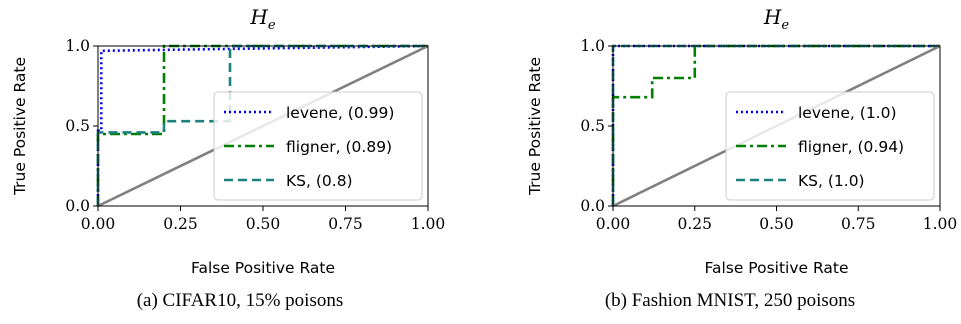 This screenshot has width=961, height=324. What do you see at coordinates (847, 113) in the screenshot?
I see `legend-label: levene, (1.0)` at bounding box center [847, 113].